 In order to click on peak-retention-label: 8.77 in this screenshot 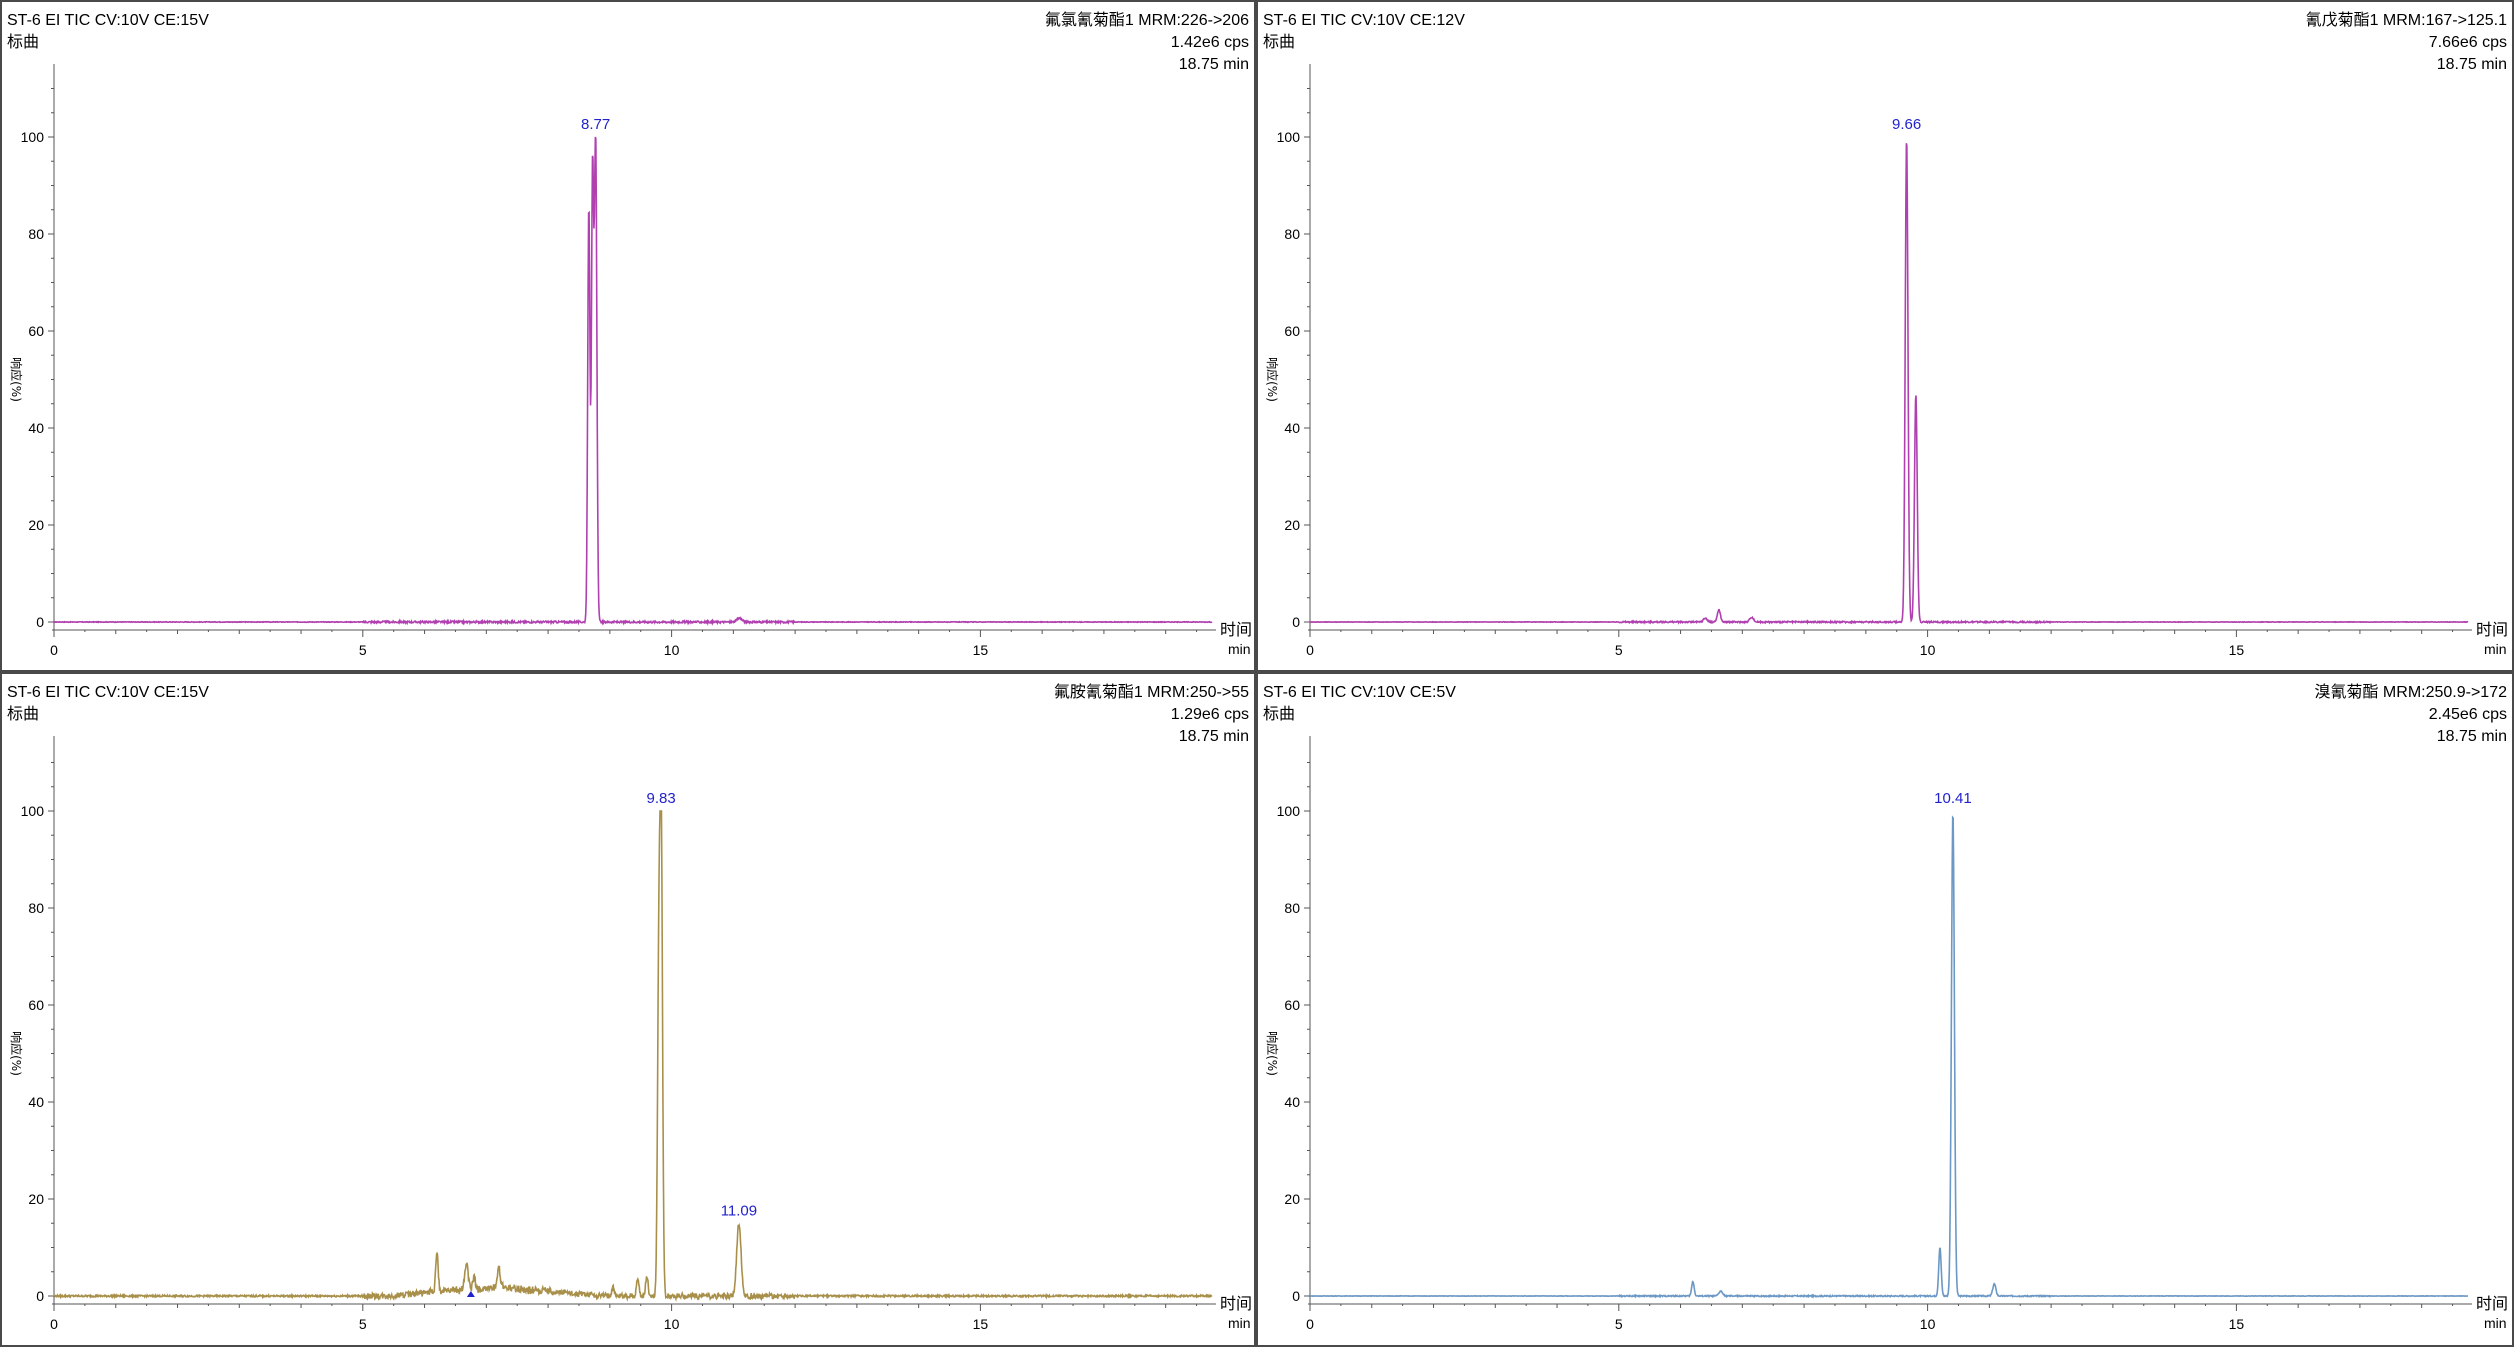, I will do `click(595, 124)`.